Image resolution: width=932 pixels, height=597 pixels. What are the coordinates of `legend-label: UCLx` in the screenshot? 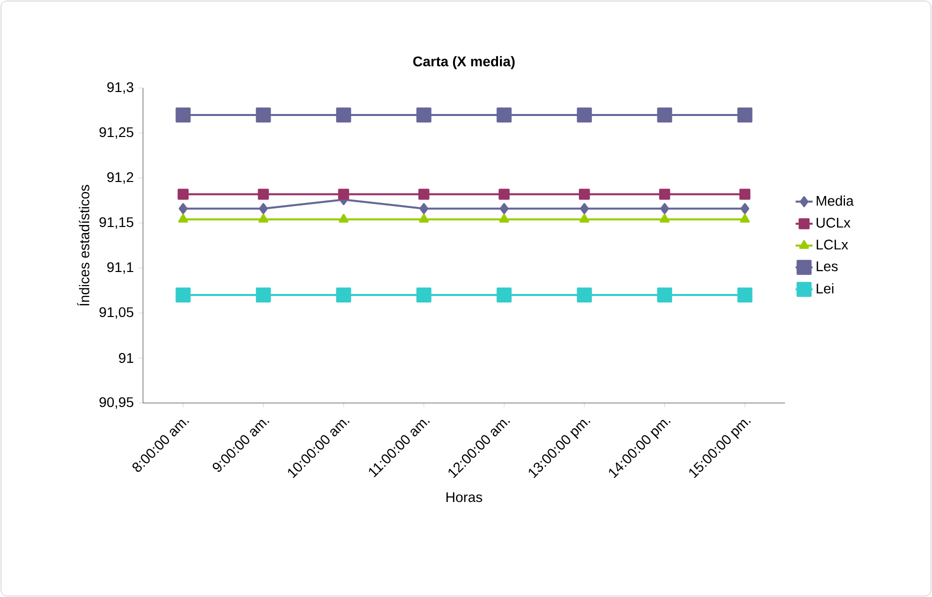 It's located at (833, 223).